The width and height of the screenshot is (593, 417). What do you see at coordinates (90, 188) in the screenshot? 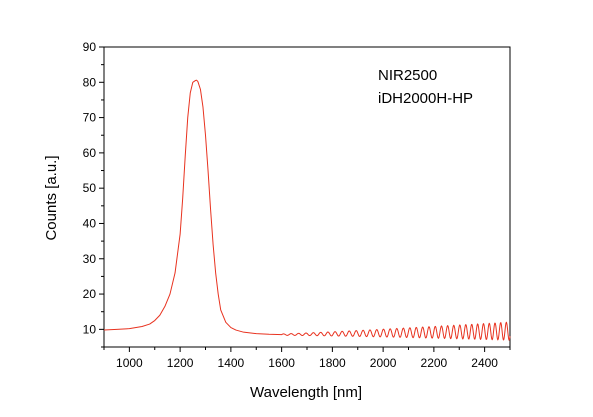
I see `y-tick-label: 50` at bounding box center [90, 188].